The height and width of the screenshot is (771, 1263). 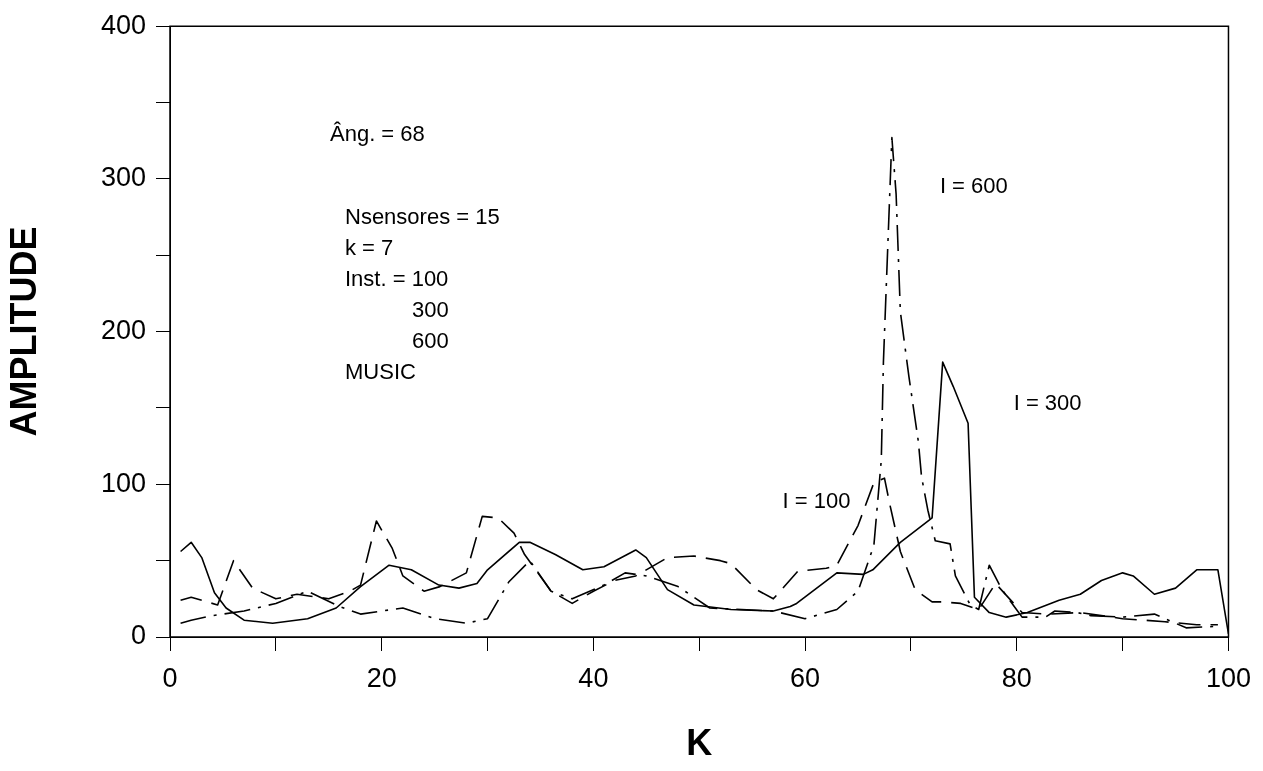 What do you see at coordinates (973, 185) in the screenshot?
I see `series-label: I = 600` at bounding box center [973, 185].